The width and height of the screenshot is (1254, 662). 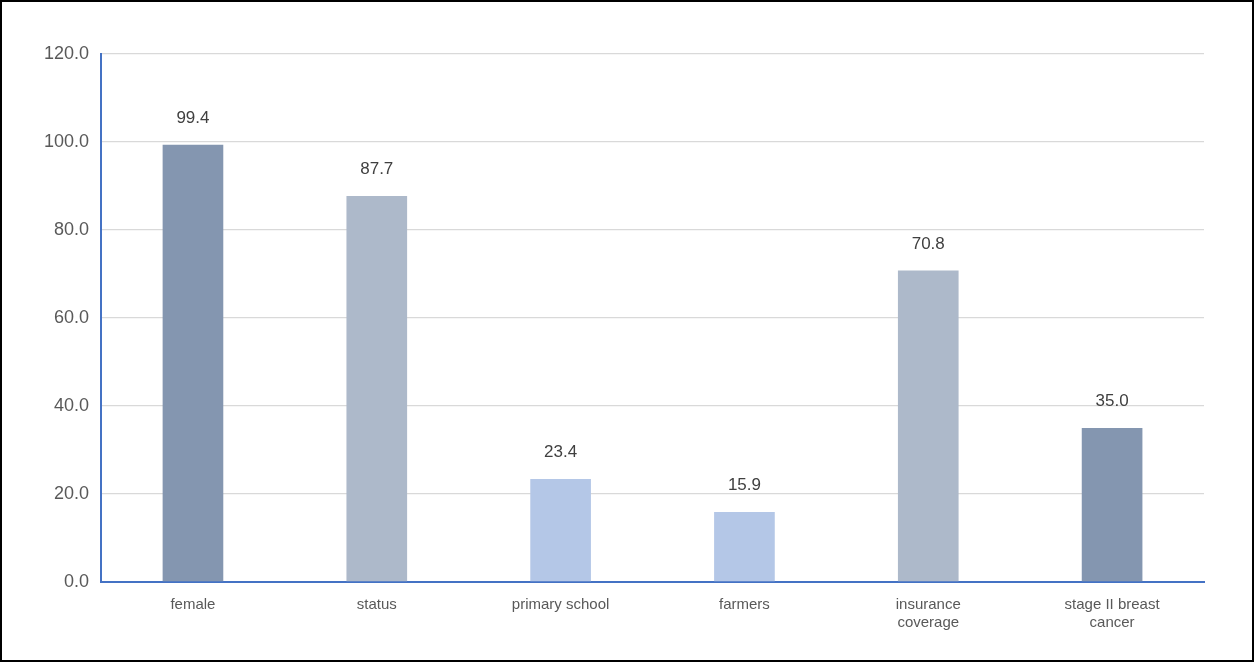 What do you see at coordinates (377, 169) in the screenshot?
I see `data-label: 87.7` at bounding box center [377, 169].